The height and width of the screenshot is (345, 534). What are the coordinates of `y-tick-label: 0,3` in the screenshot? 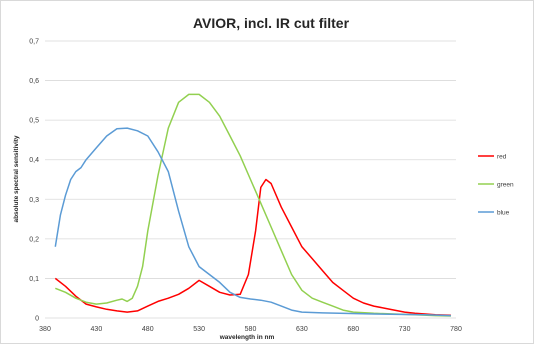 It's located at (34, 200).